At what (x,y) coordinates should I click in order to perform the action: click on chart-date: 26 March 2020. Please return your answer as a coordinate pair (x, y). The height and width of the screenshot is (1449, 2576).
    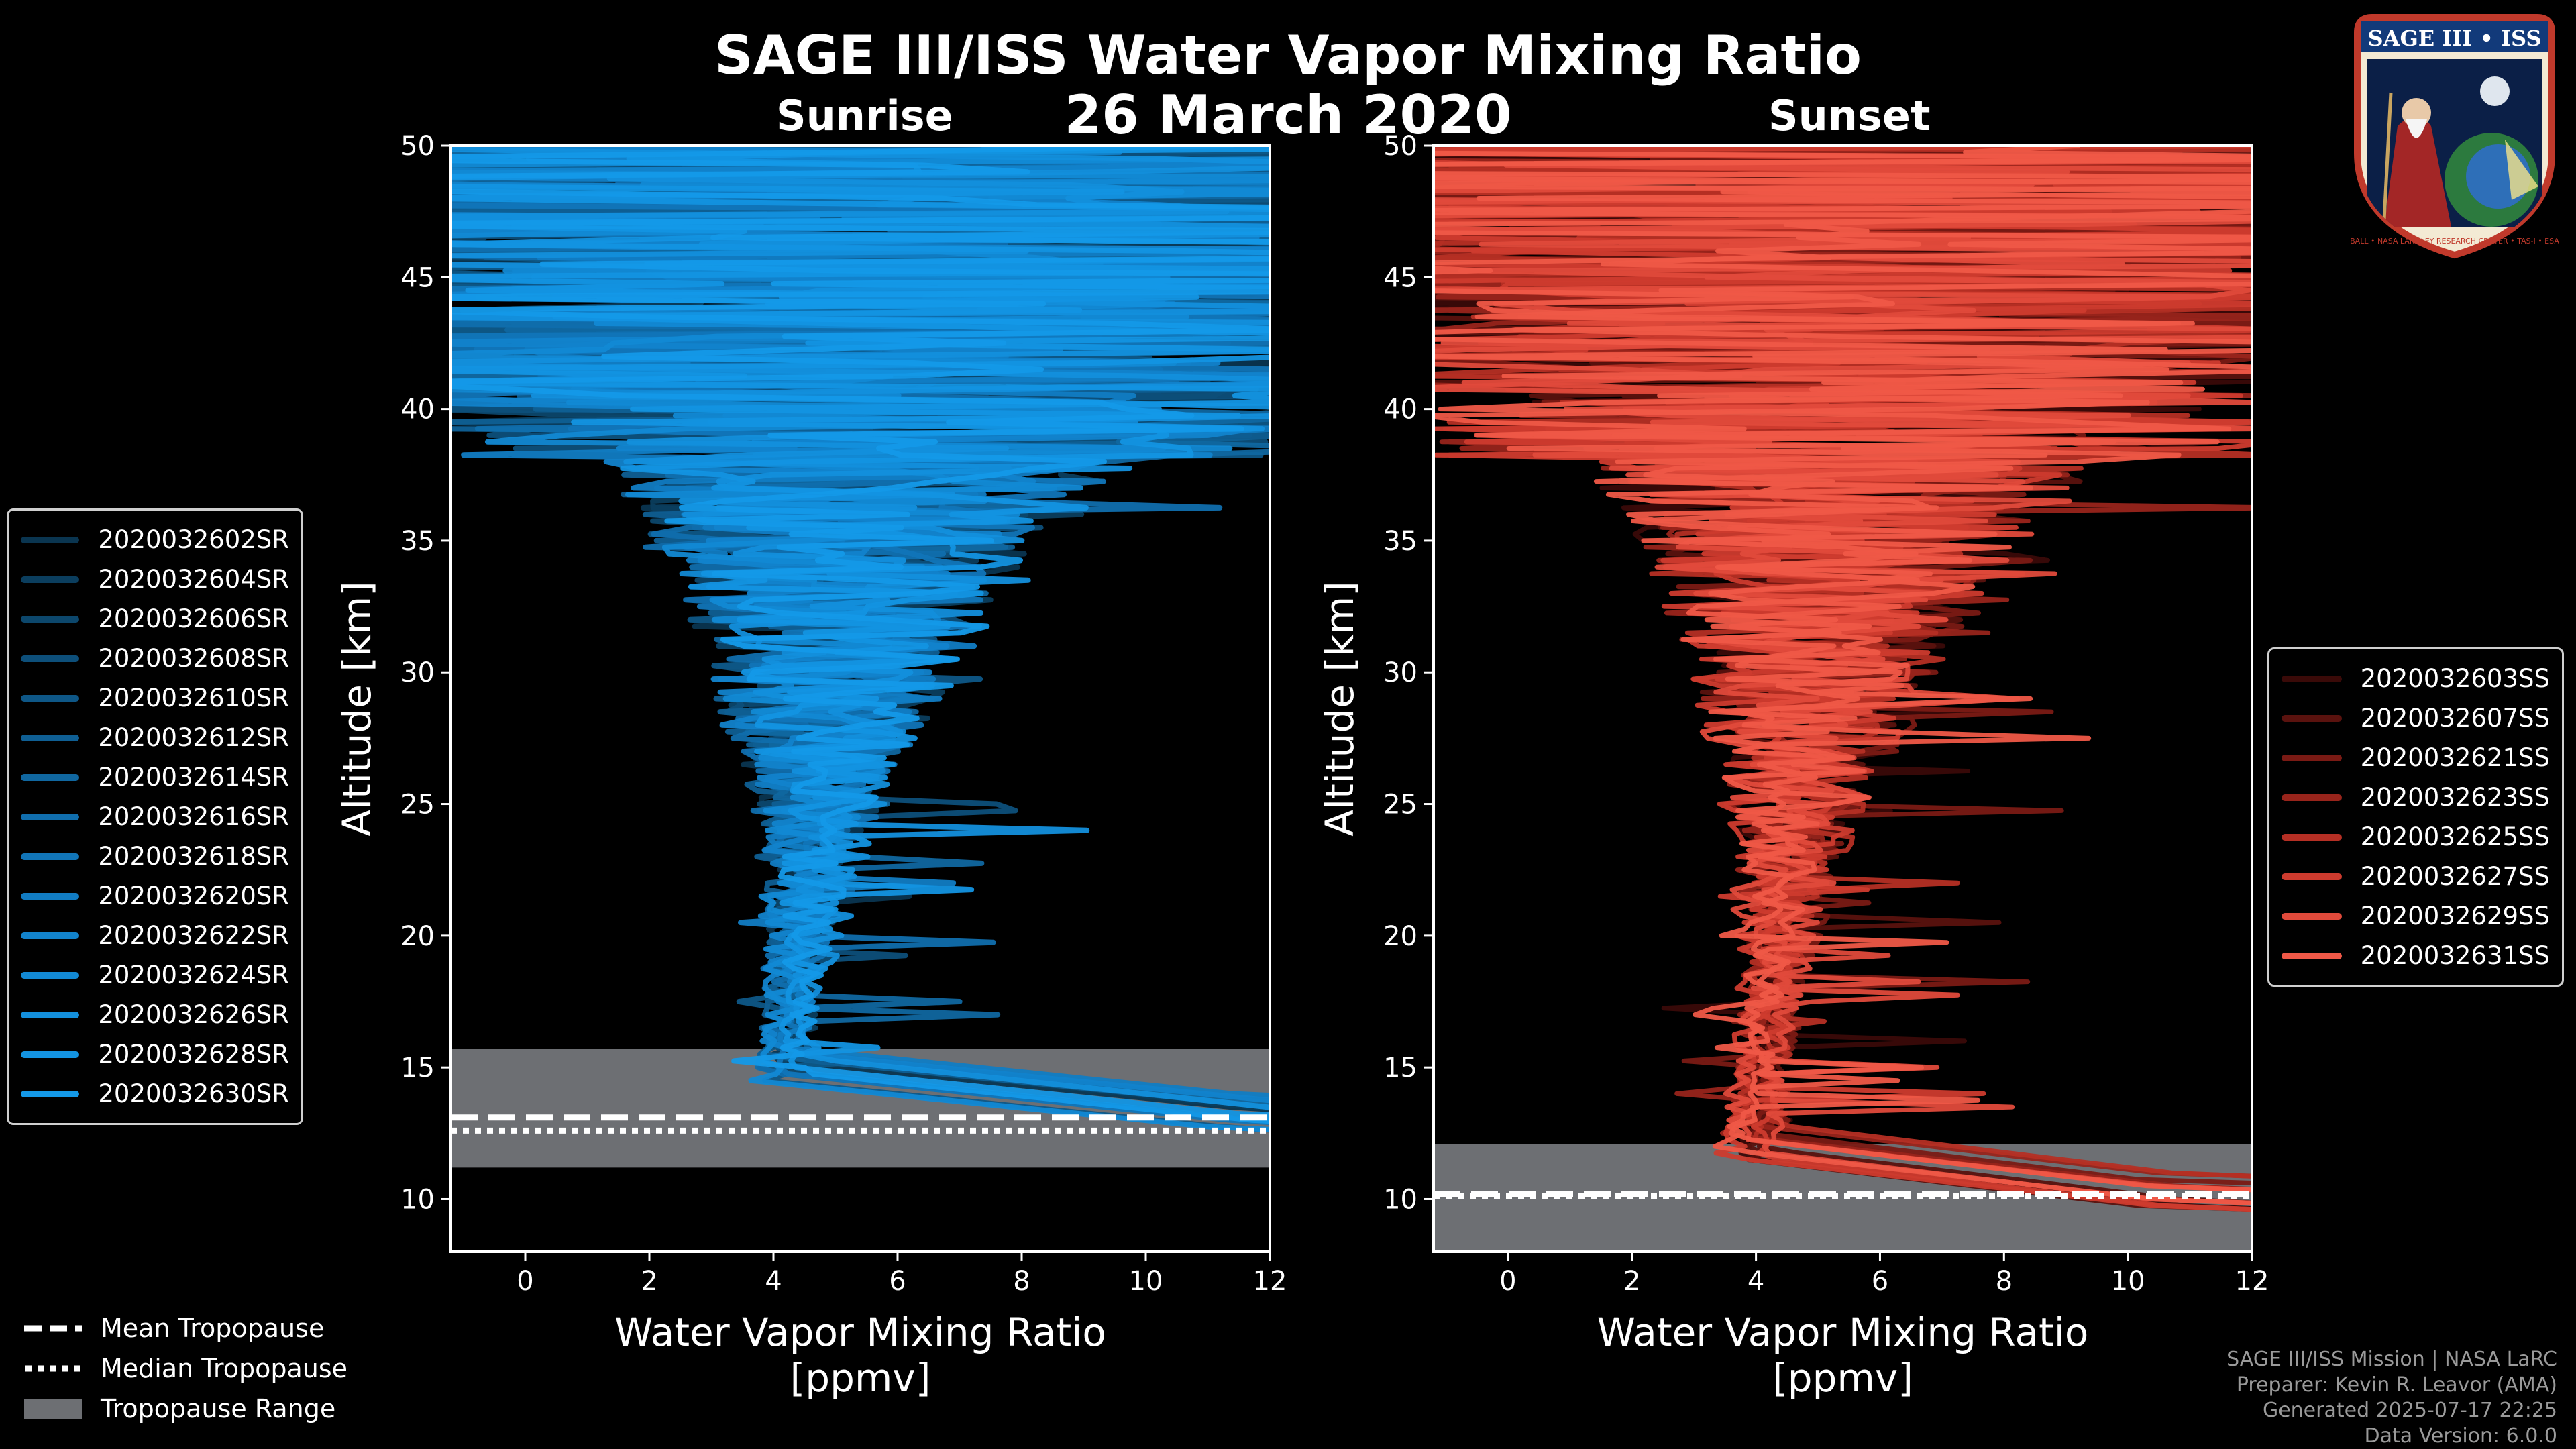
    Looking at the image, I should click on (1288, 115).